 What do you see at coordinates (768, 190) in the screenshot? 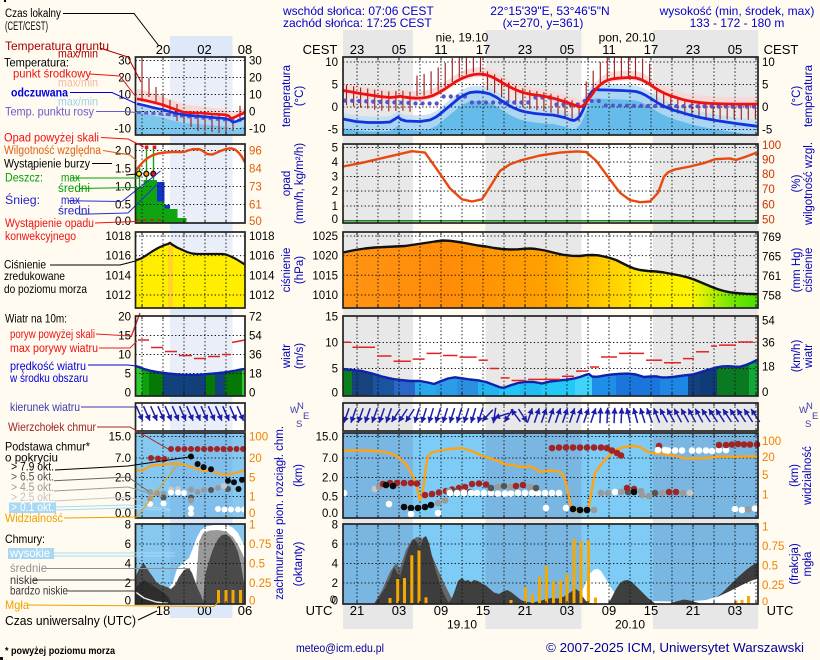
I see `svg-text: 70` at bounding box center [768, 190].